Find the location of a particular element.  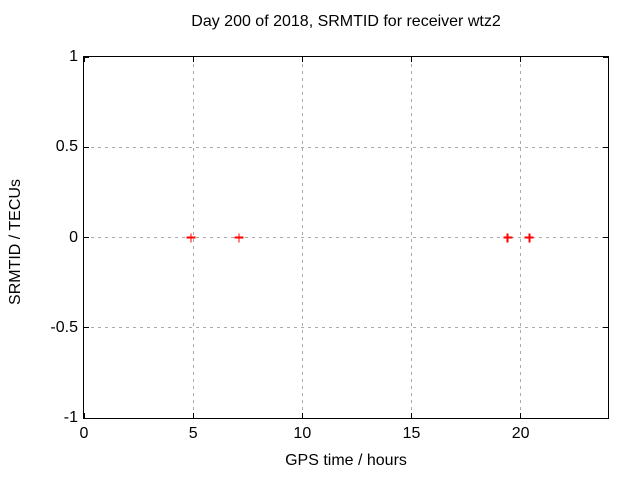

x-tick-label: 15 is located at coordinates (411, 433).